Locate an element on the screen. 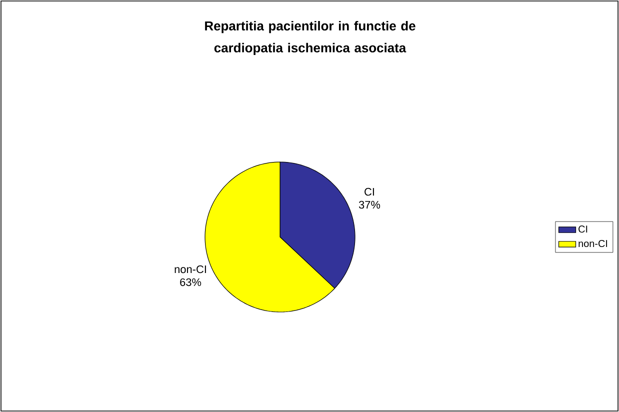  data-label: 63% is located at coordinates (191, 282).